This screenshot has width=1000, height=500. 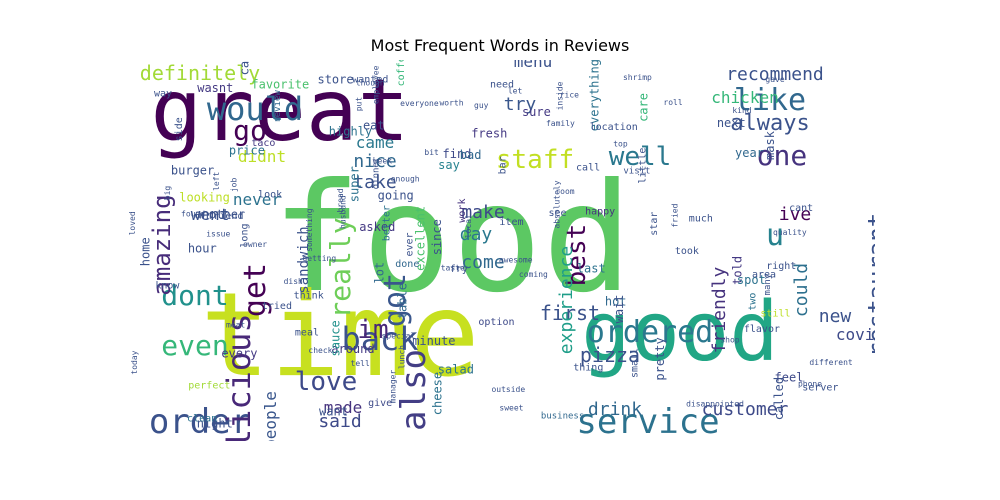 What do you see at coordinates (588, 167) in the screenshot?
I see `word-call: call` at bounding box center [588, 167].